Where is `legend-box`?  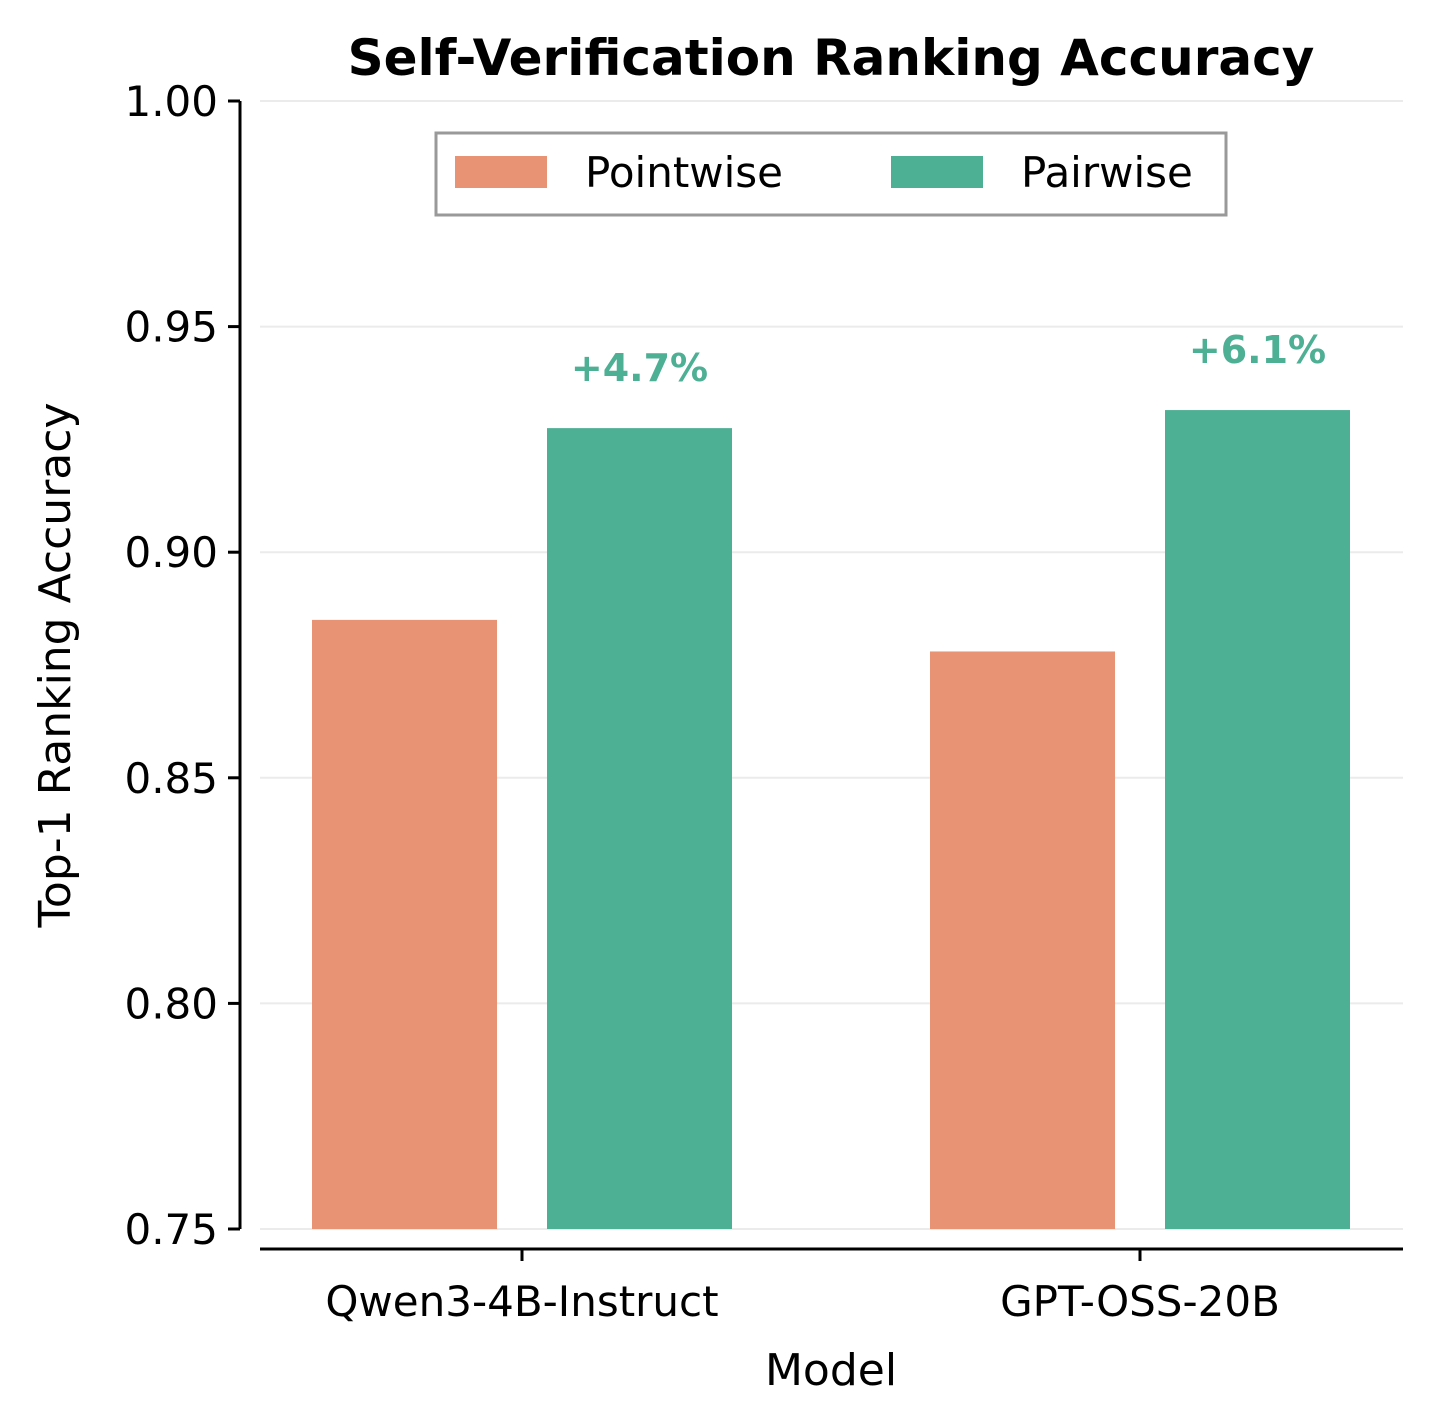 legend-box is located at coordinates (831, 174).